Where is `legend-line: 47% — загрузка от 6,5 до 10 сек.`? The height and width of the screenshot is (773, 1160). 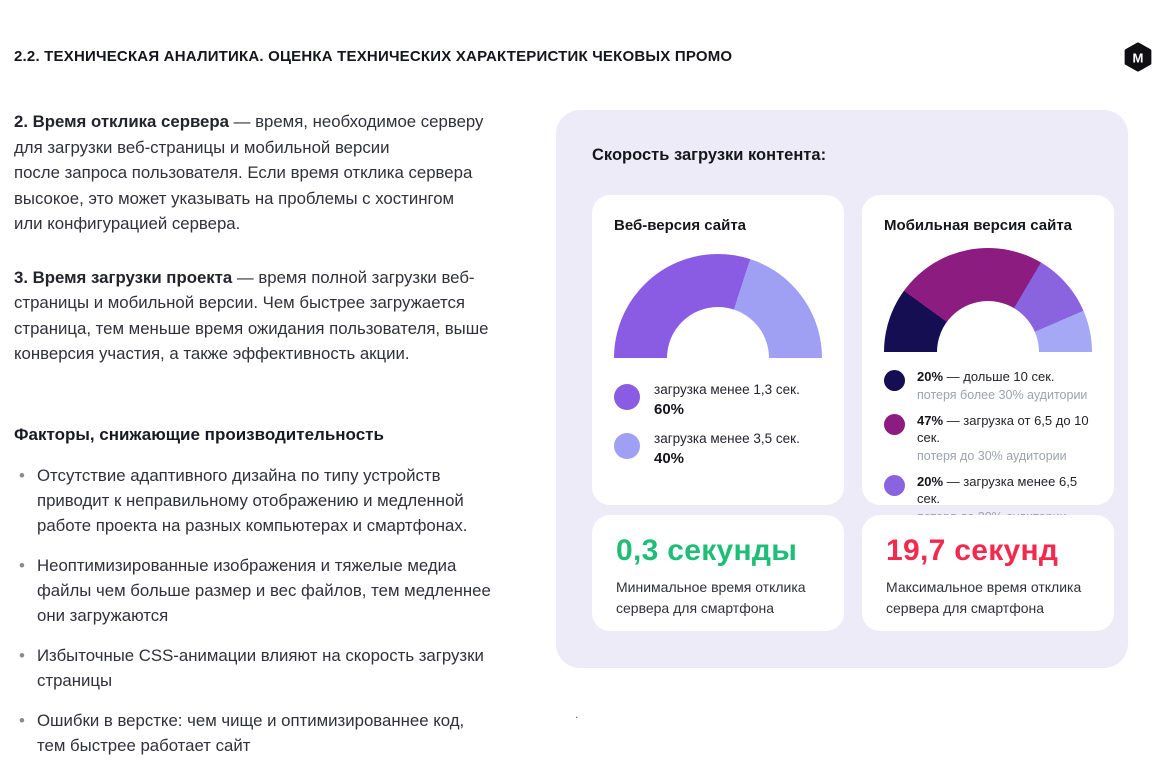 legend-line: 47% — загрузка от 6,5 до 10 сек. is located at coordinates (1004, 429).